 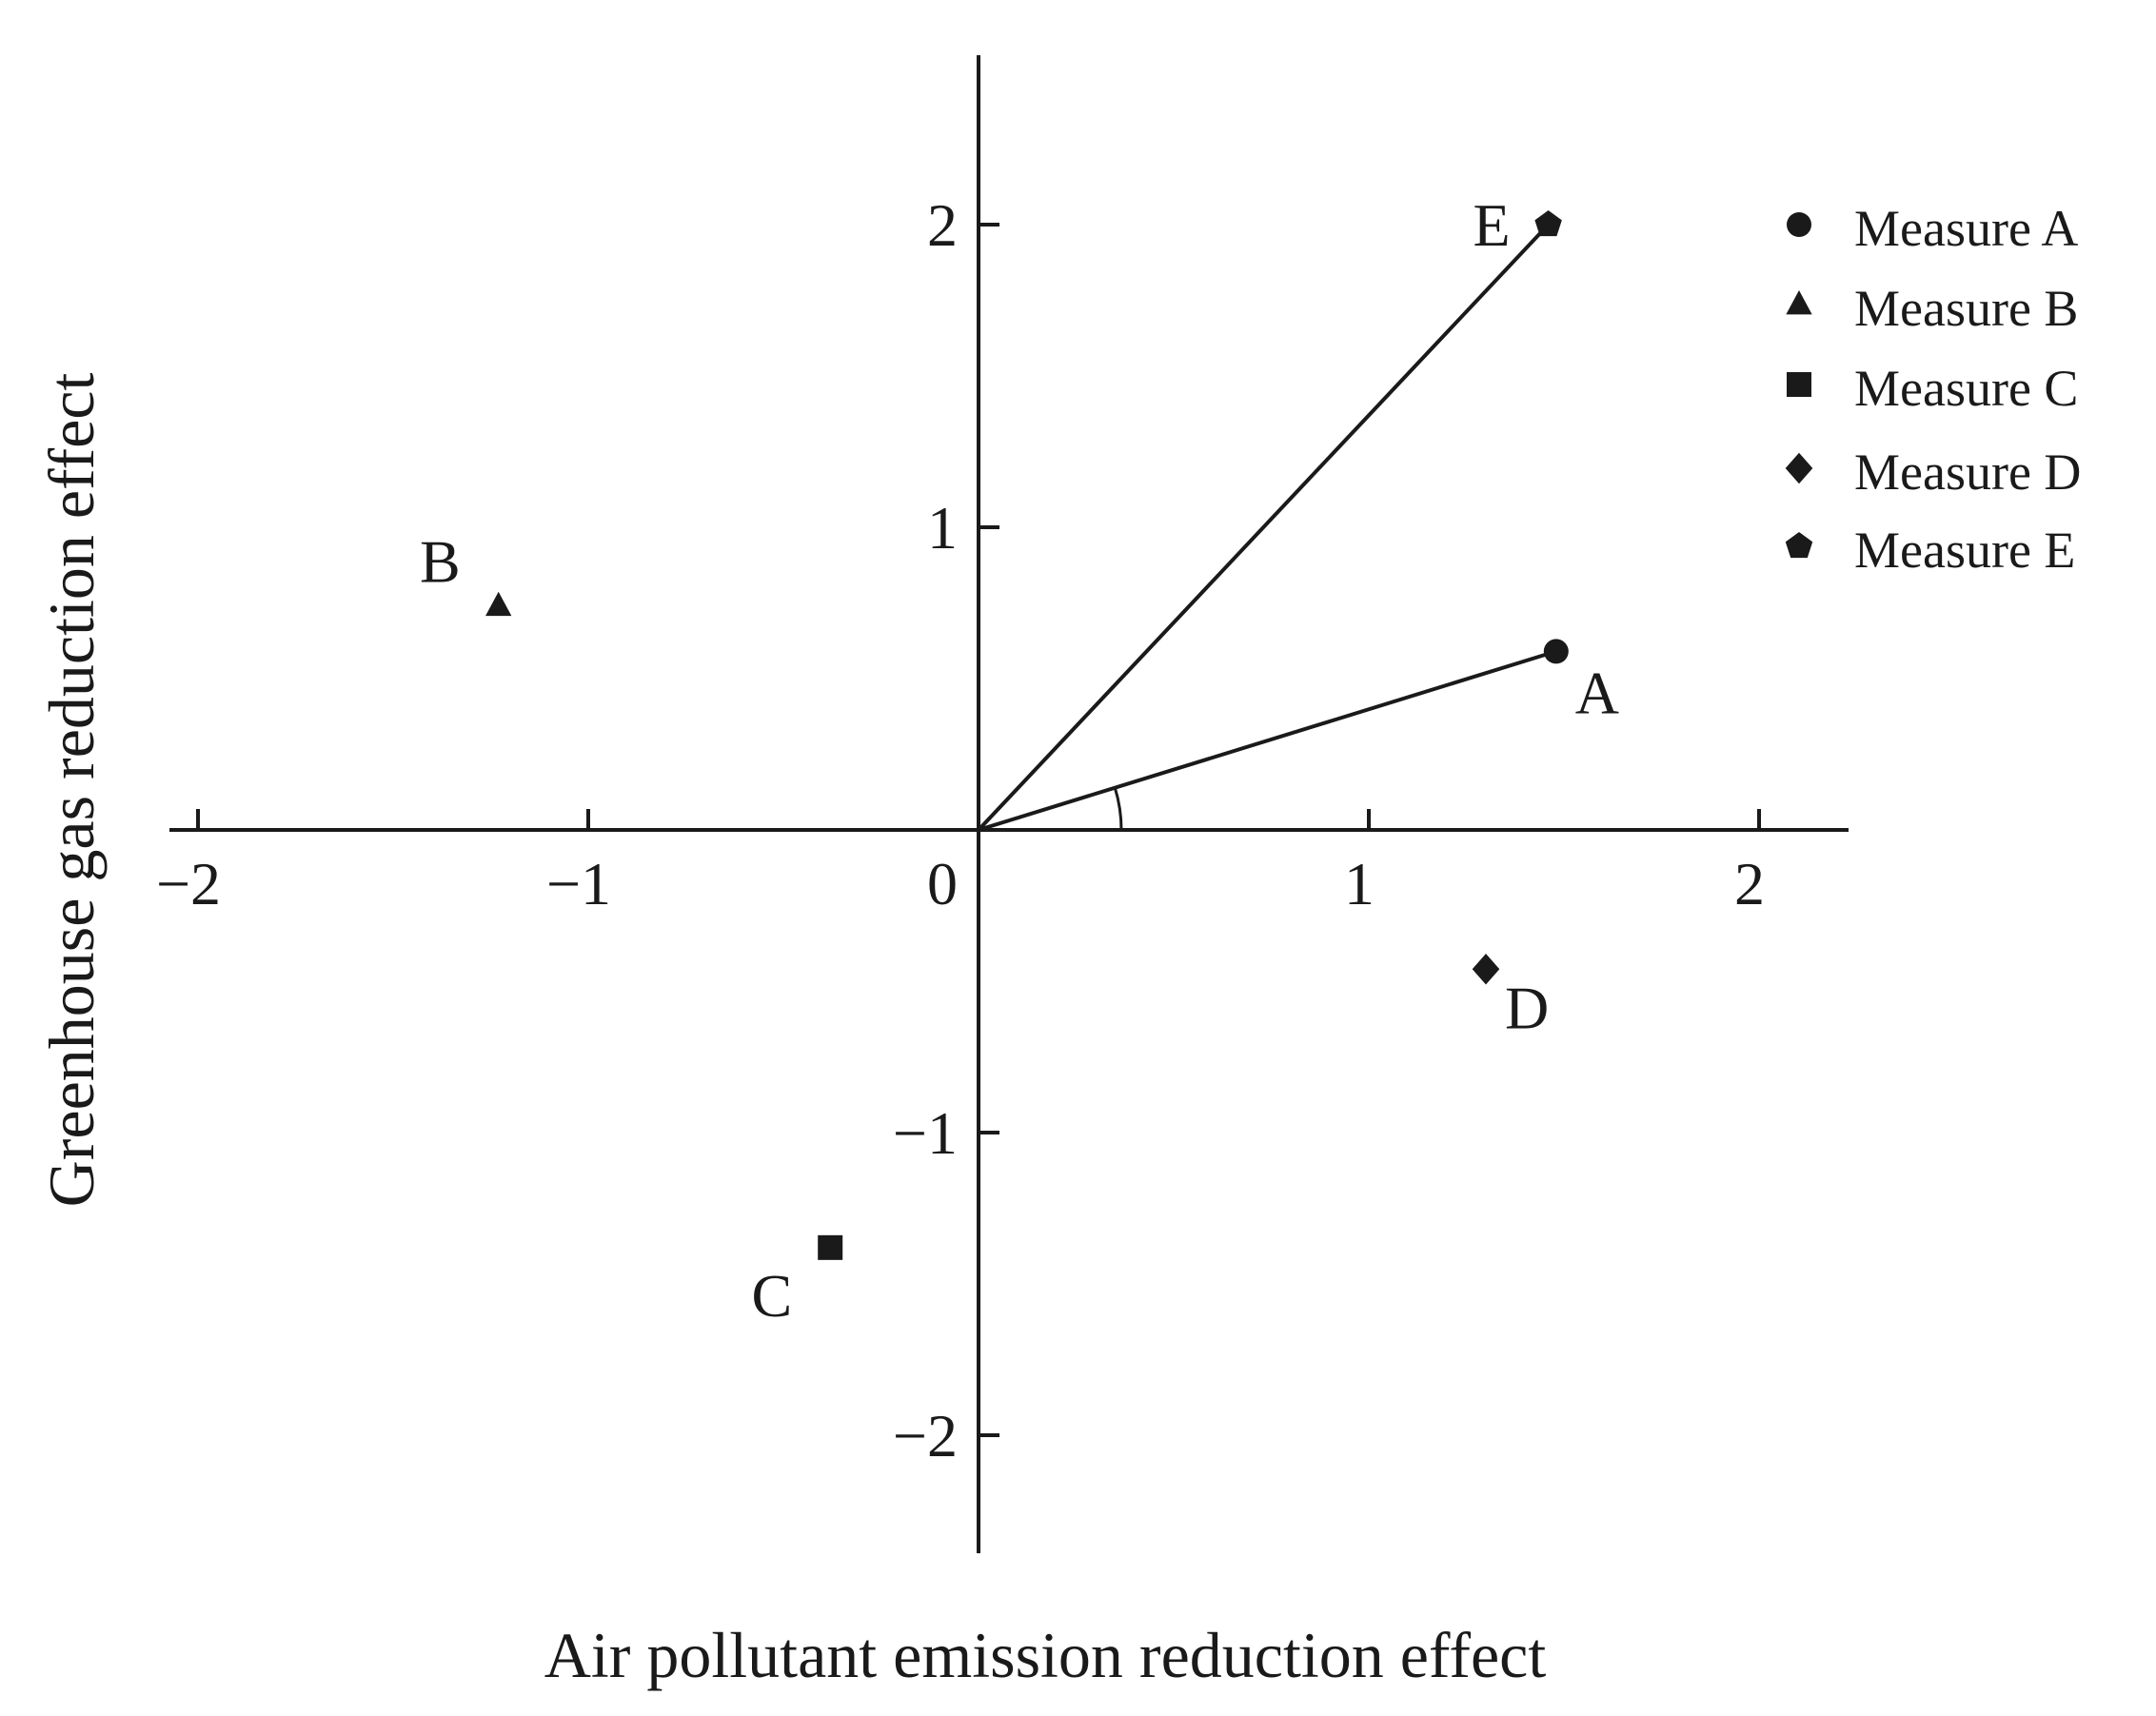 What do you see at coordinates (1597, 692) in the screenshot?
I see `point-label-a: A` at bounding box center [1597, 692].